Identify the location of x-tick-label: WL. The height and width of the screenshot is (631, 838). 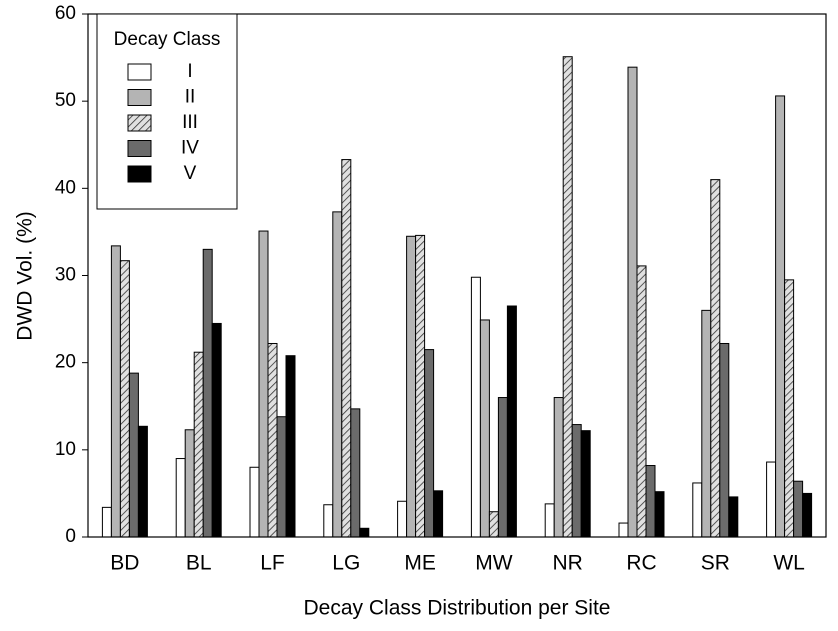
(789, 563).